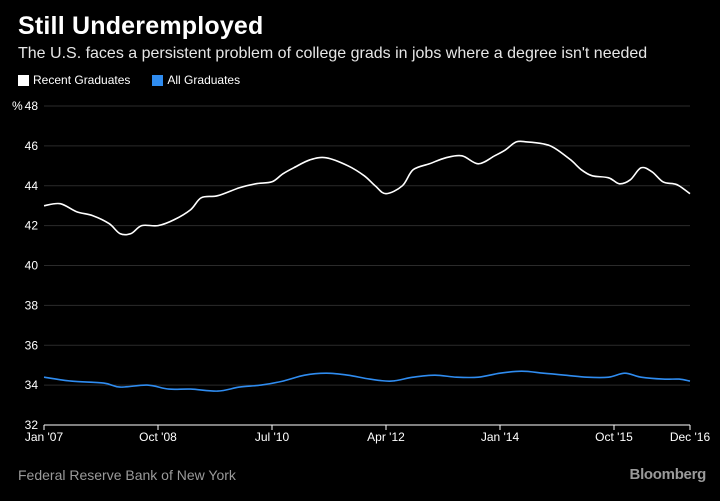  I want to click on source-note: Federal Reserve Bank of New York, so click(127, 475).